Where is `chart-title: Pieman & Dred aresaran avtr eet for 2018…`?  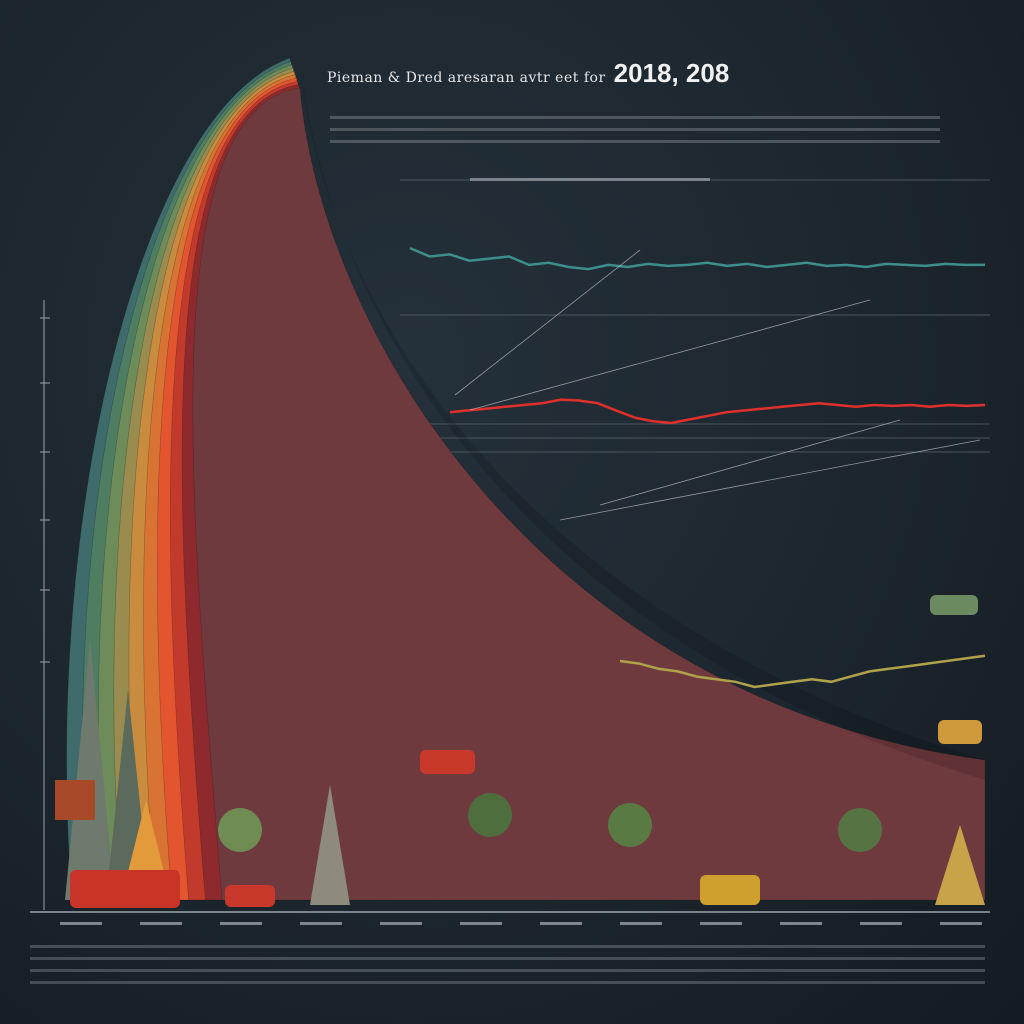 chart-title: Pieman & Dred aresaran avtr eet for 2018… is located at coordinates (537, 76).